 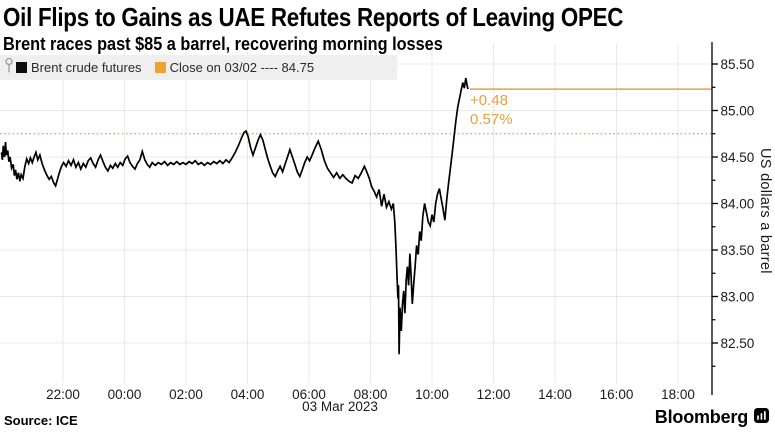 What do you see at coordinates (491, 119) in the screenshot?
I see `price-change-percent: 0.57%` at bounding box center [491, 119].